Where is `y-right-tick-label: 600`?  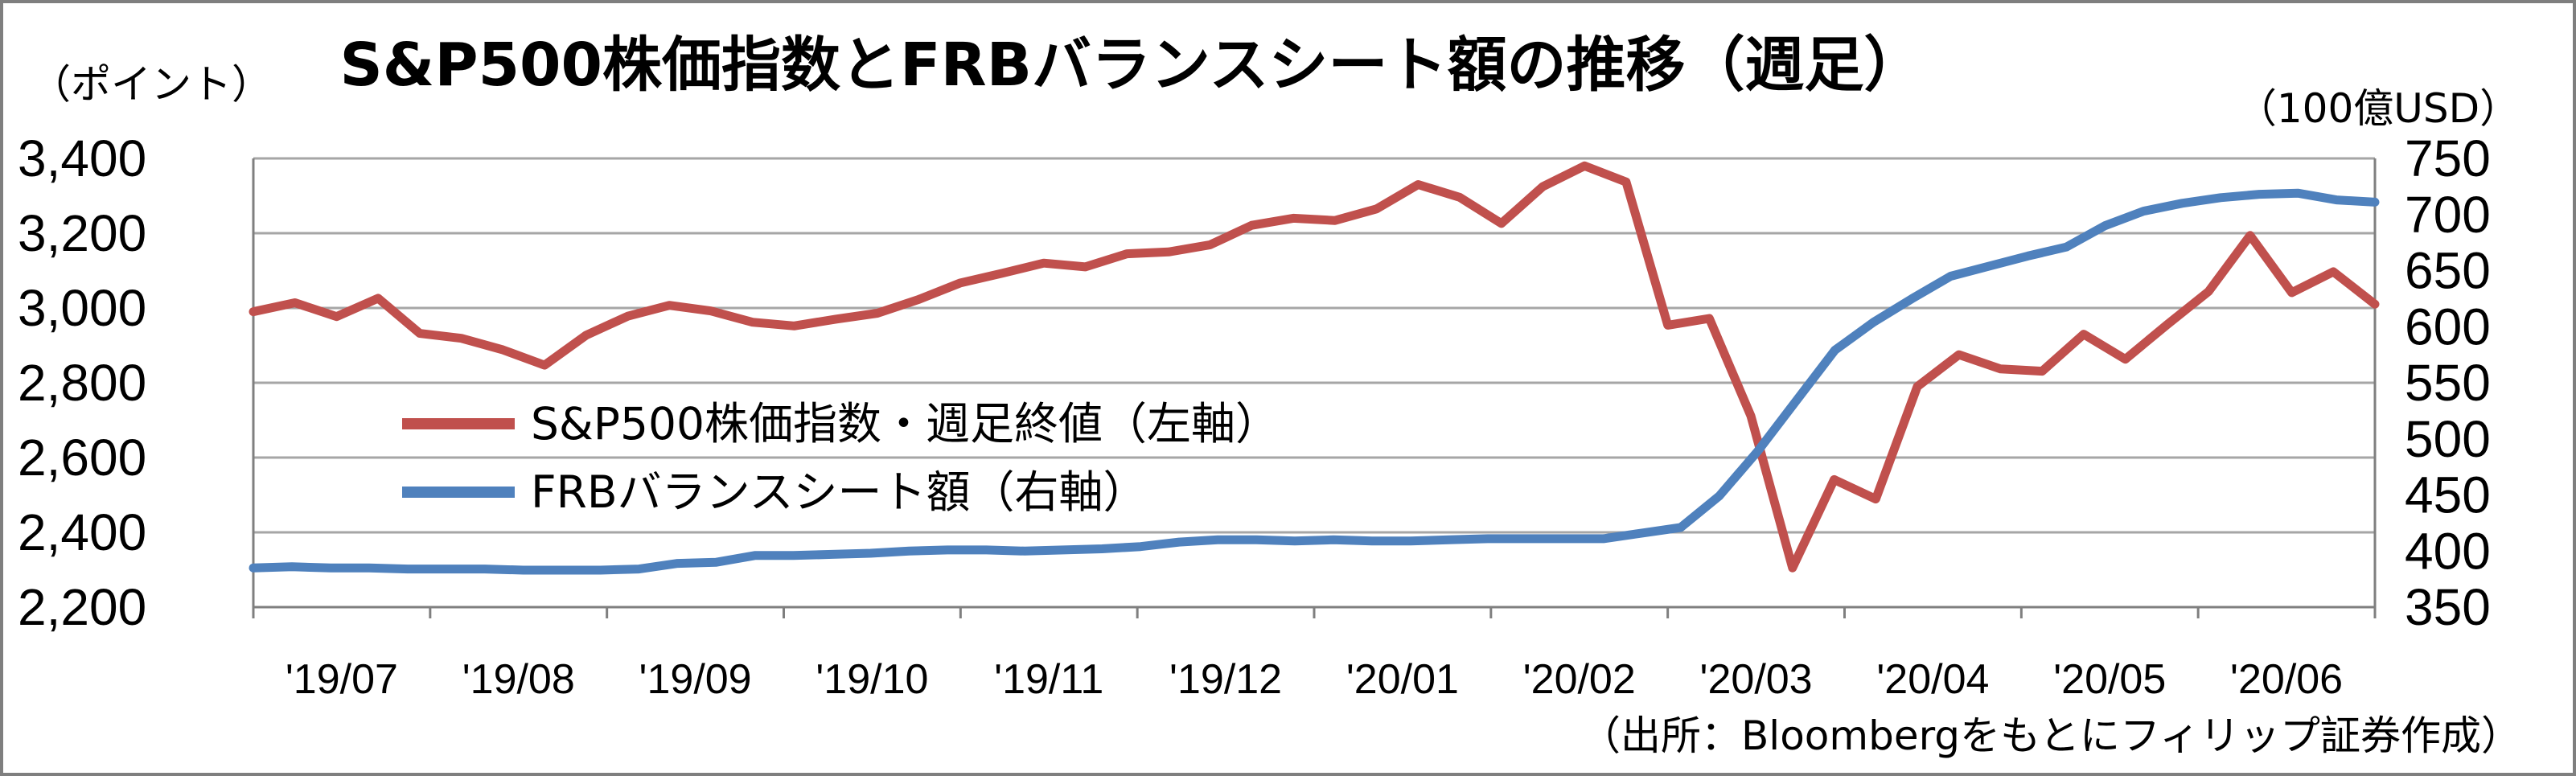 y-right-tick-label: 600 is located at coordinates (2448, 326).